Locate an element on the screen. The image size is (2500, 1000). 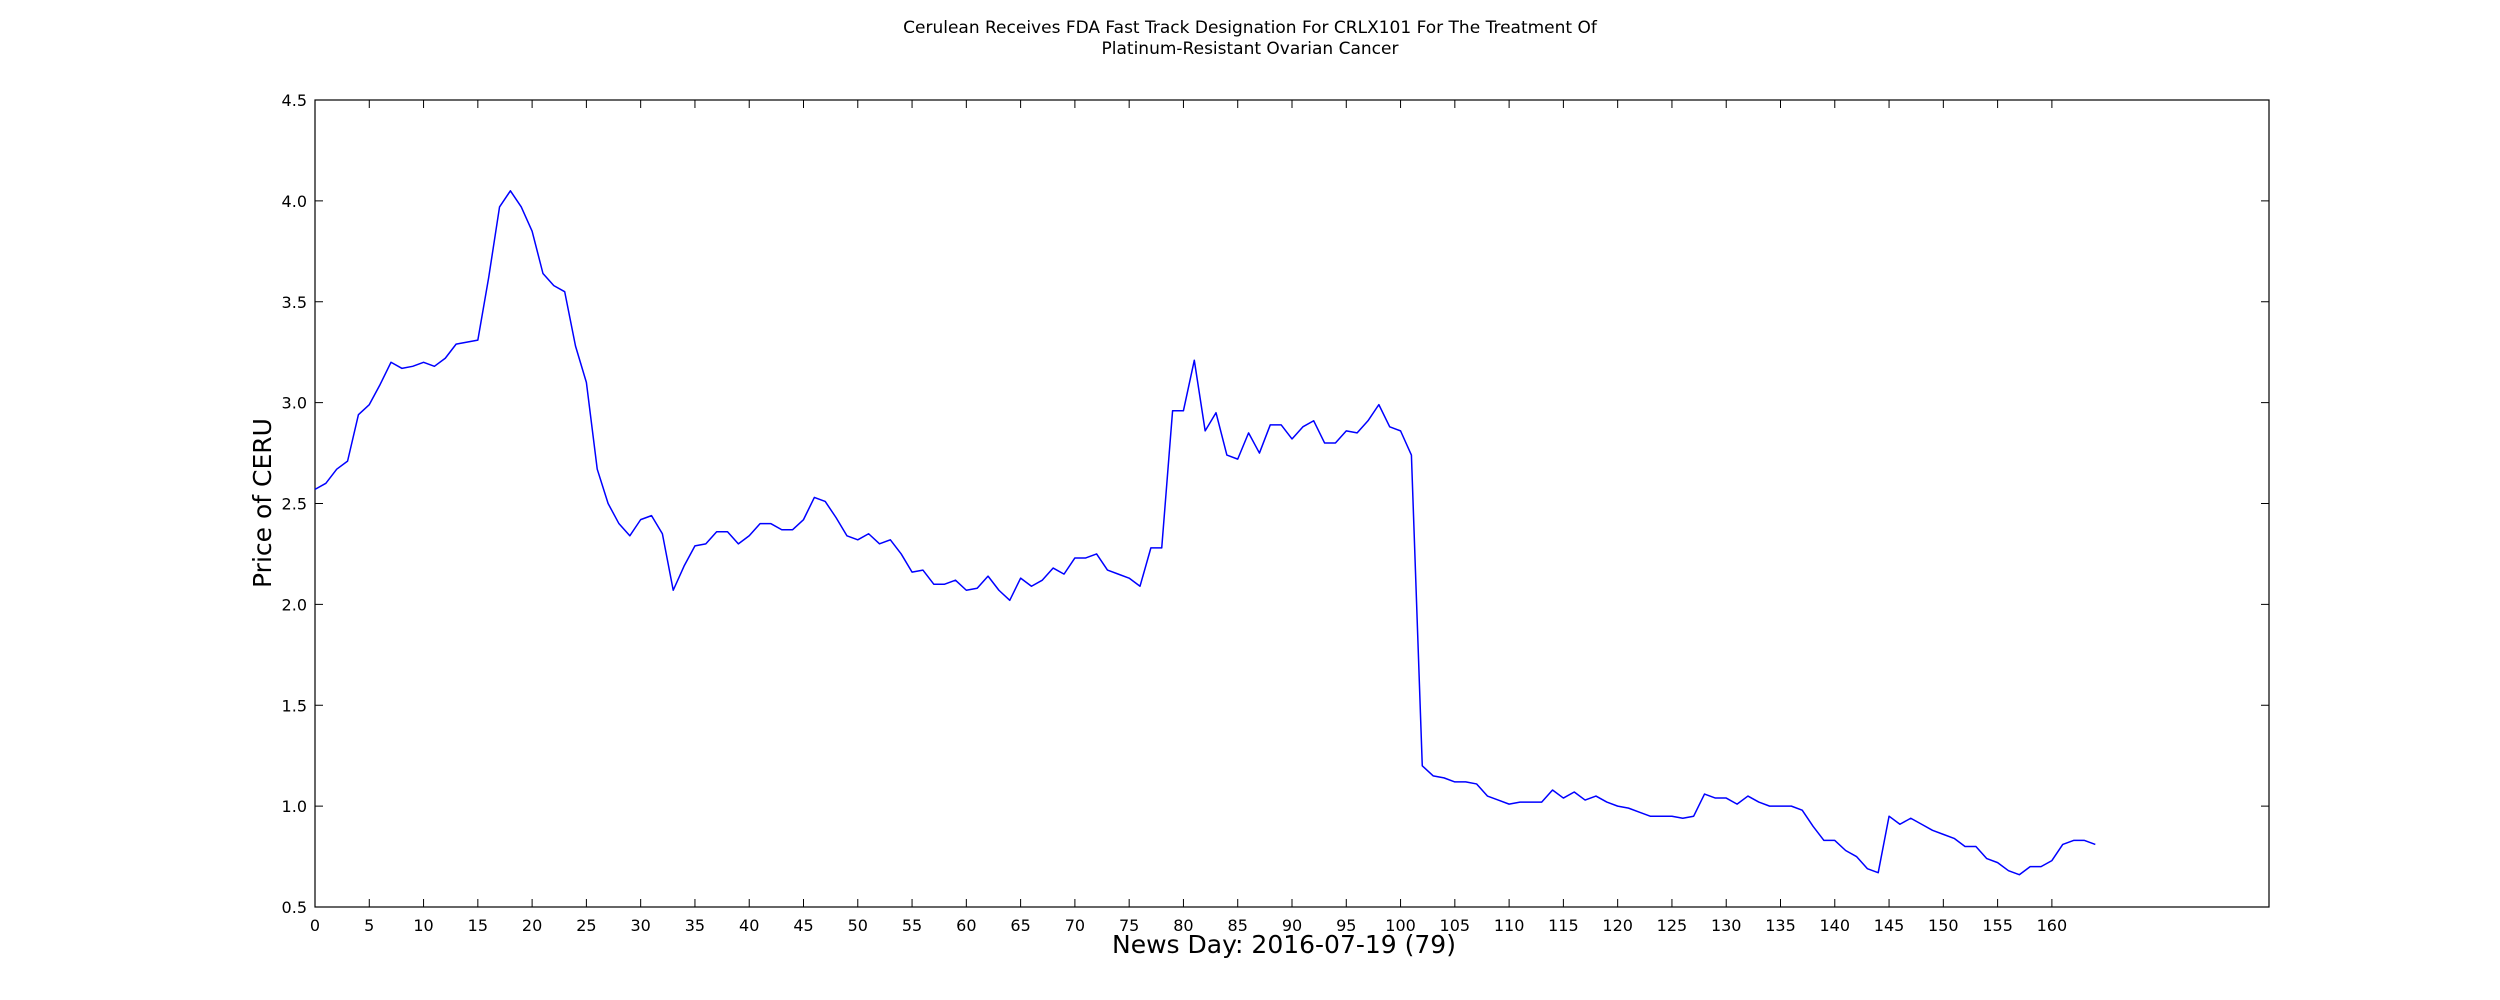
x-tick-label: 110 is located at coordinates (1509, 925).